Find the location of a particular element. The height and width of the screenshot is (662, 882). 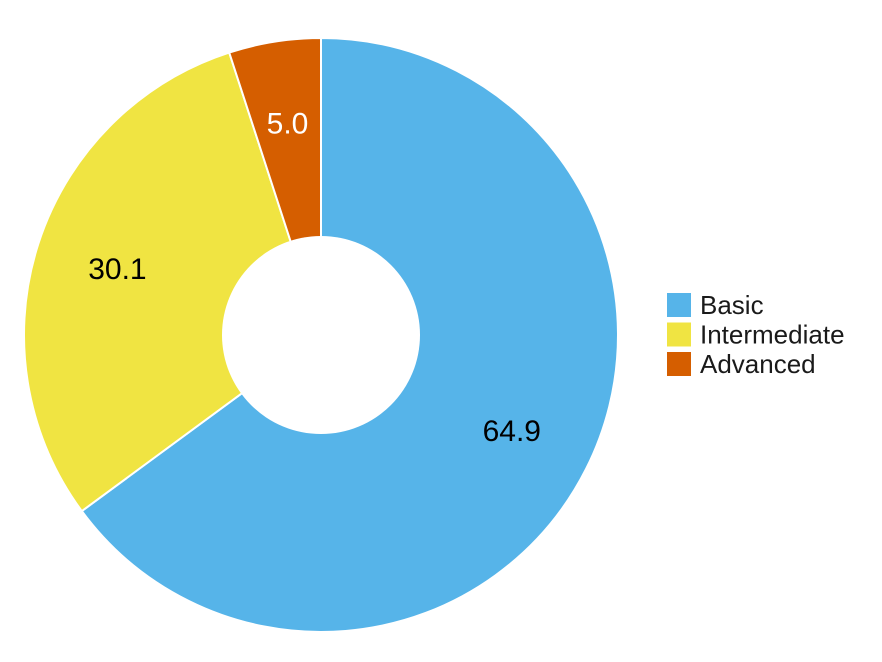

legend-label-basic: Basic is located at coordinates (732, 305).